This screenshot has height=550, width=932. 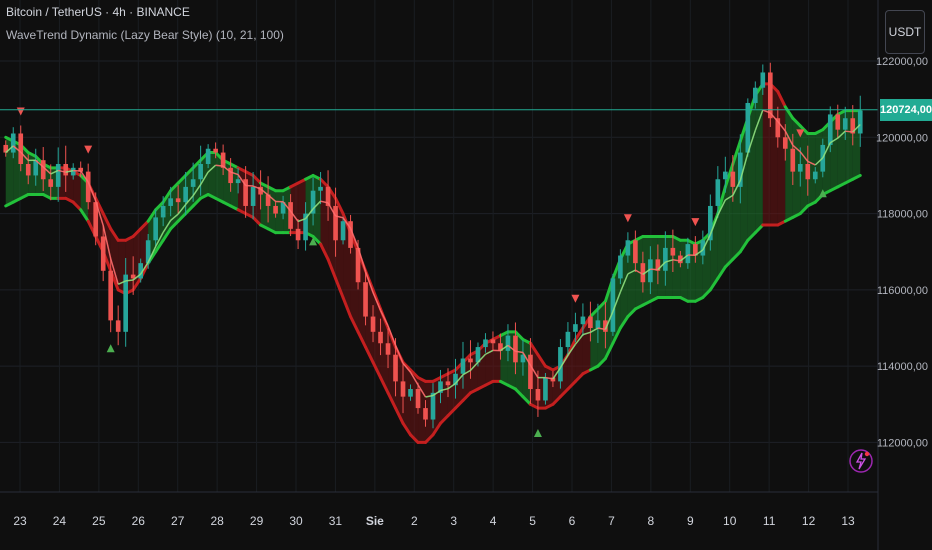 What do you see at coordinates (730, 521) in the screenshot?
I see `time-tick-label: 10` at bounding box center [730, 521].